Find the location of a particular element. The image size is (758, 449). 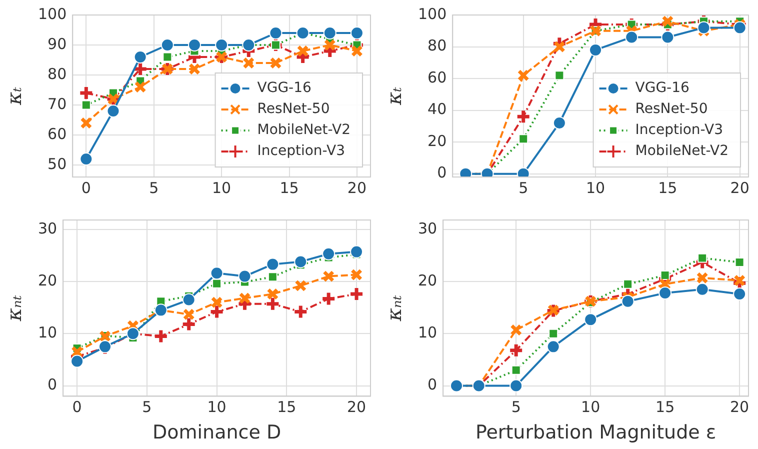

y-tick-label: 70 is located at coordinates (57, 103).